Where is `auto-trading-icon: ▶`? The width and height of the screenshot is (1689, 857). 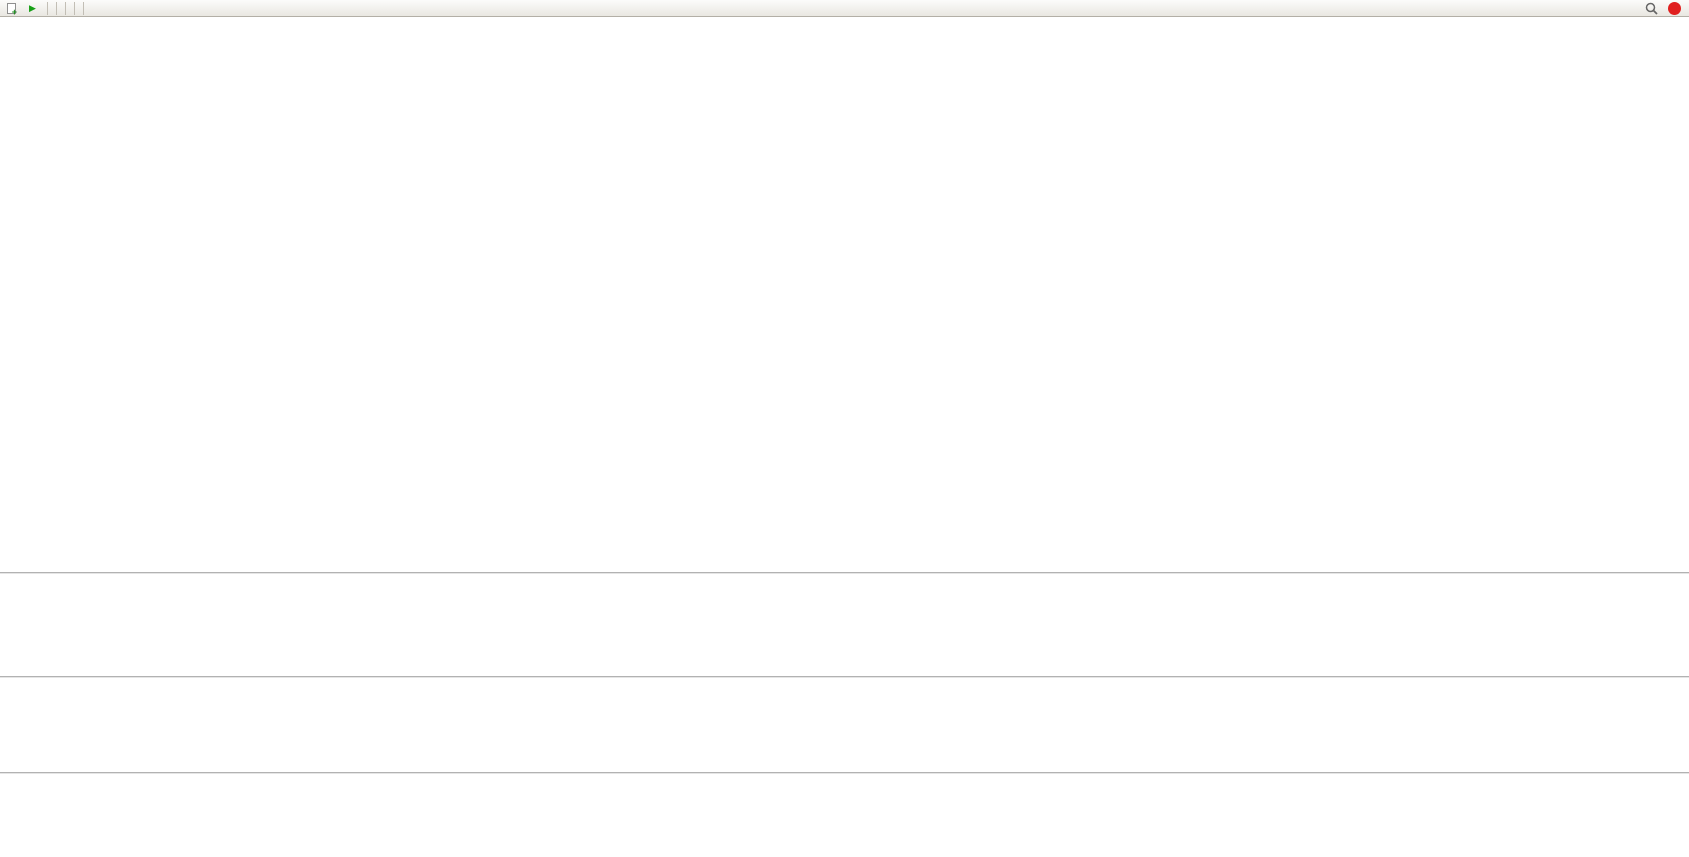 auto-trading-icon: ▶ is located at coordinates (32, 7).